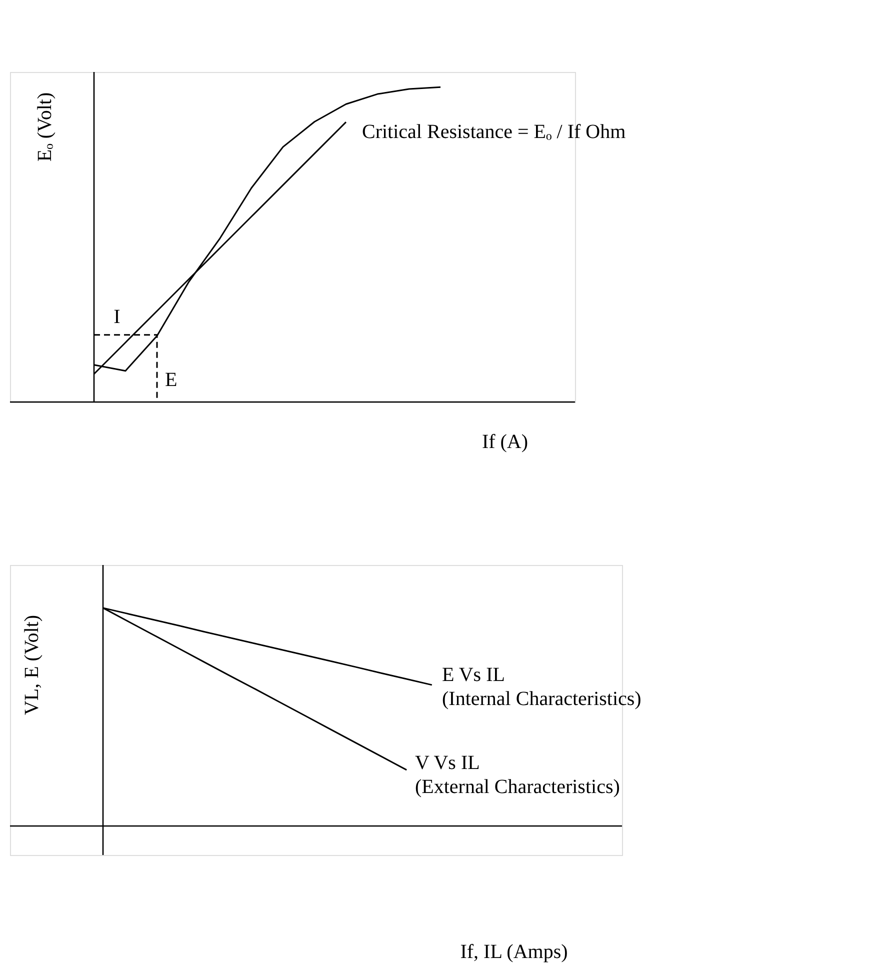  What do you see at coordinates (505, 442) in the screenshot?
I see `x-axis-title: If (A)` at bounding box center [505, 442].